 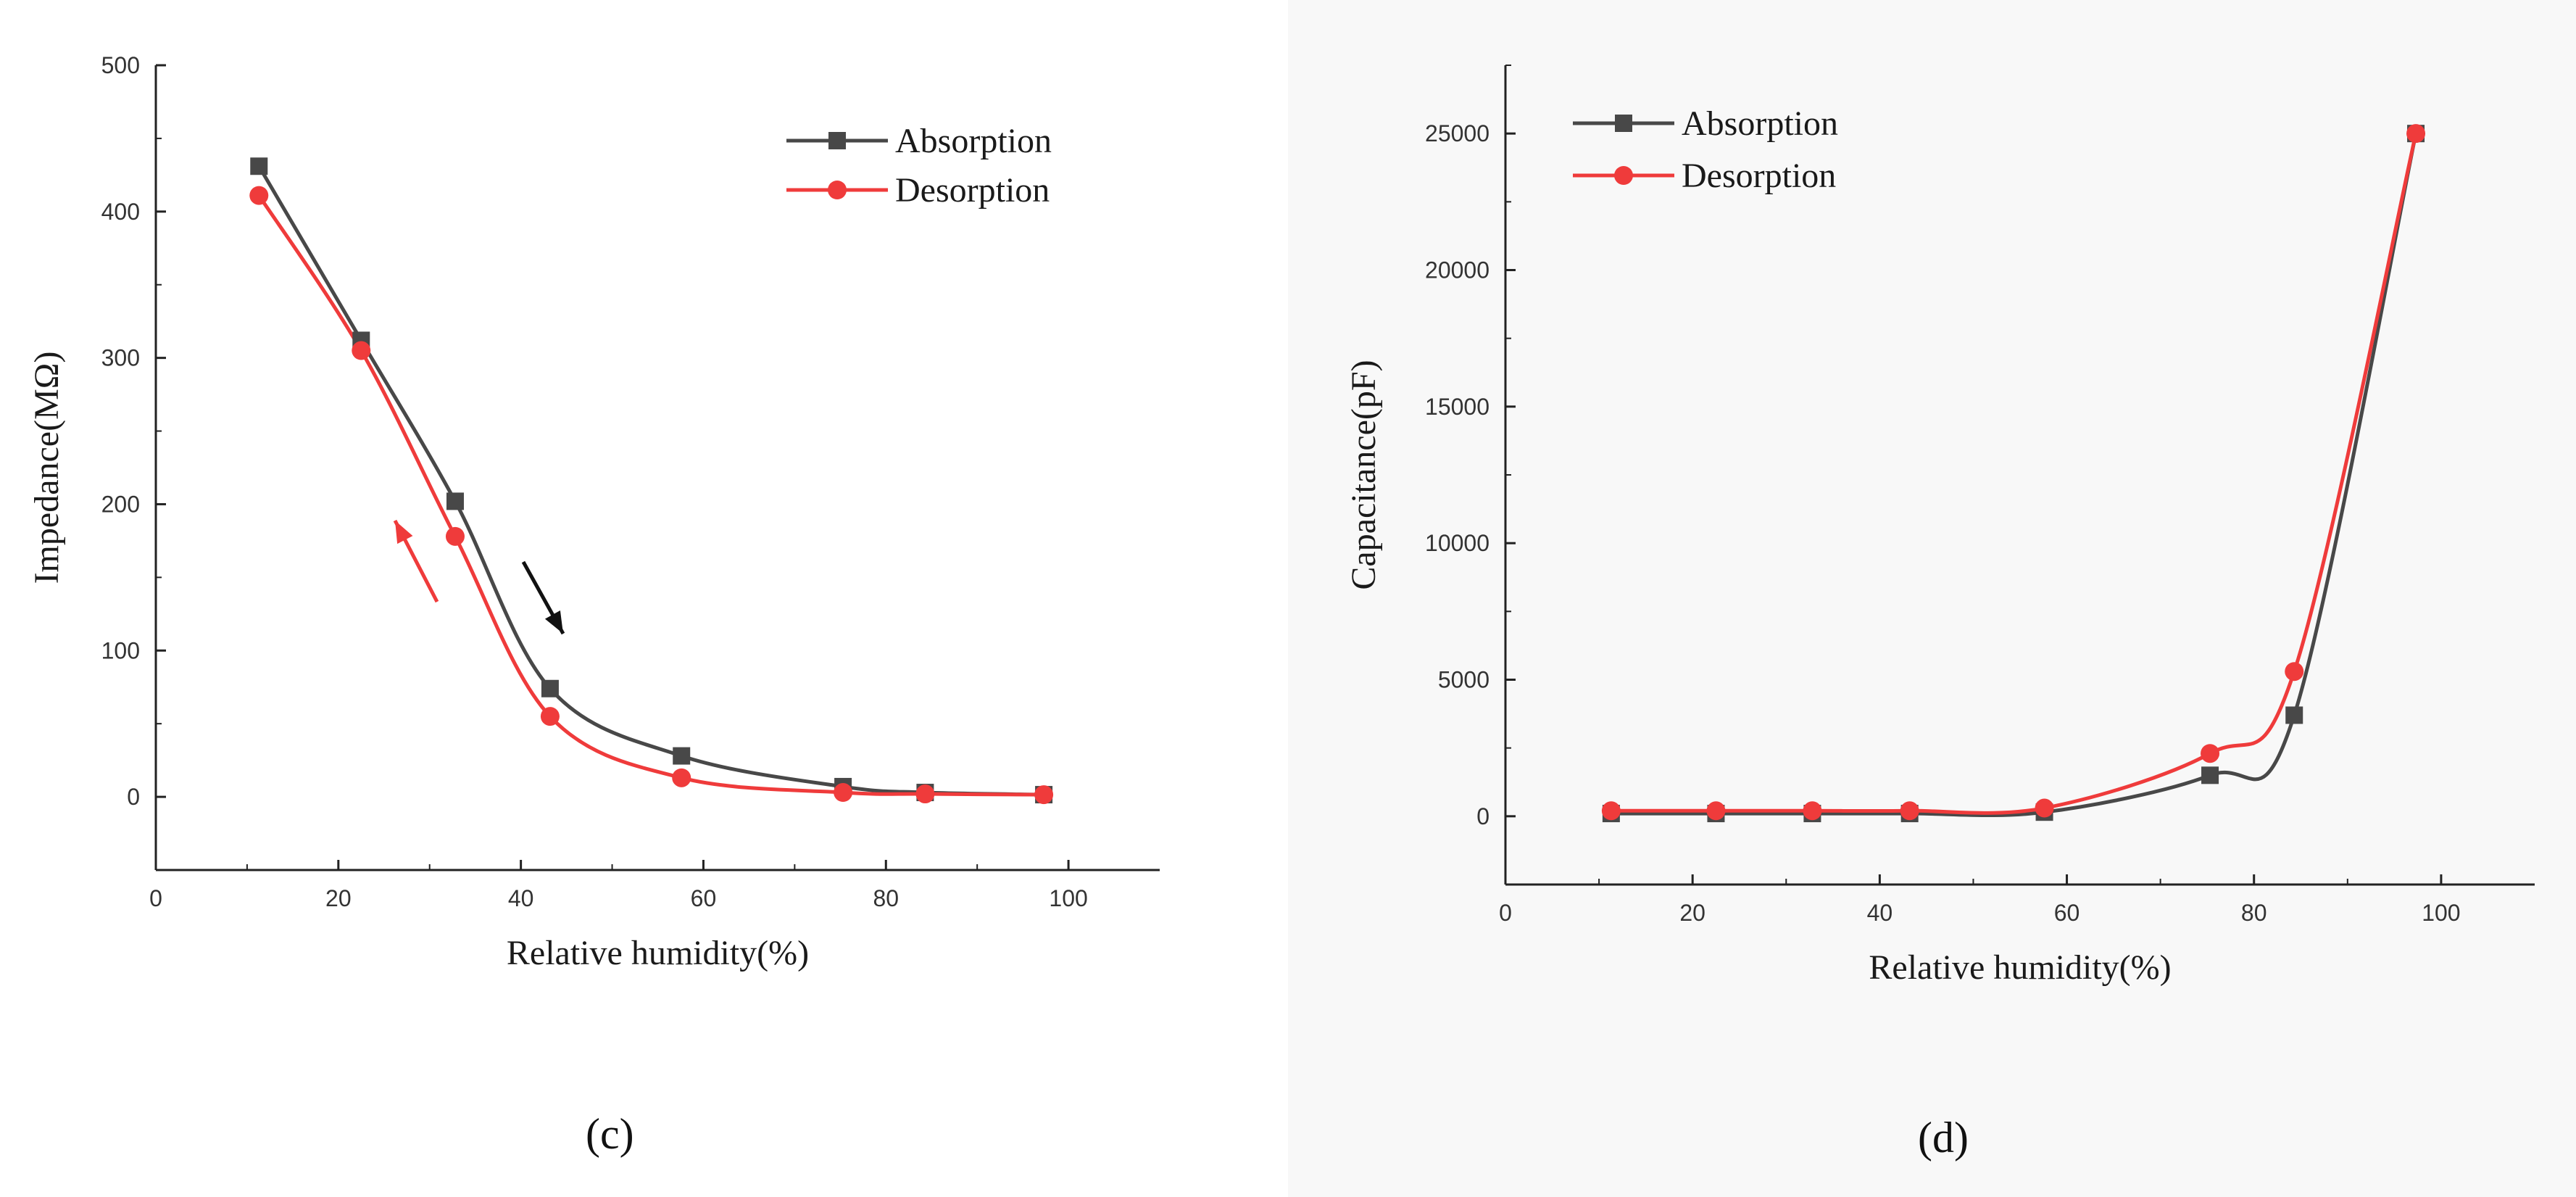 I want to click on absorption-arrow-head, so click(x=553, y=622).